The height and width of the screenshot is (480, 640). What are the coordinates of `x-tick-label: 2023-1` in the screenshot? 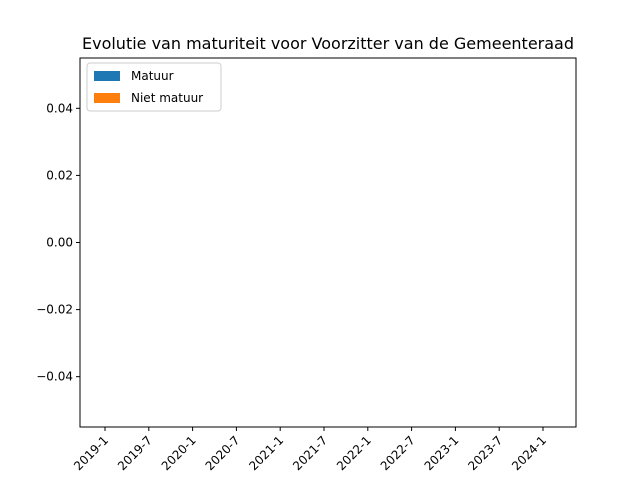 It's located at (442, 453).